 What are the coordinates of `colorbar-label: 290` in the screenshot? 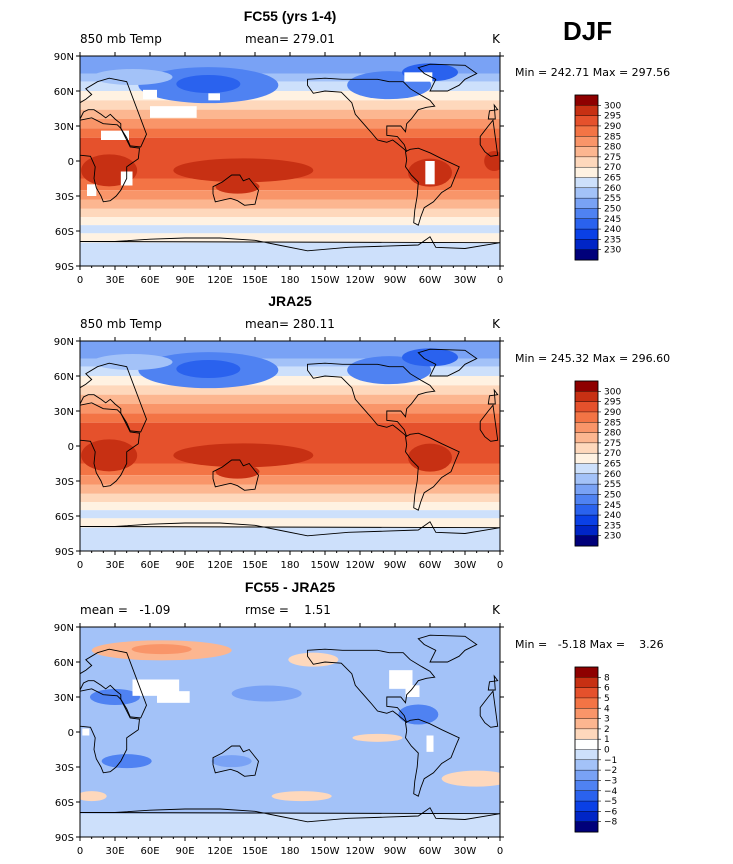 It's located at (612, 413).